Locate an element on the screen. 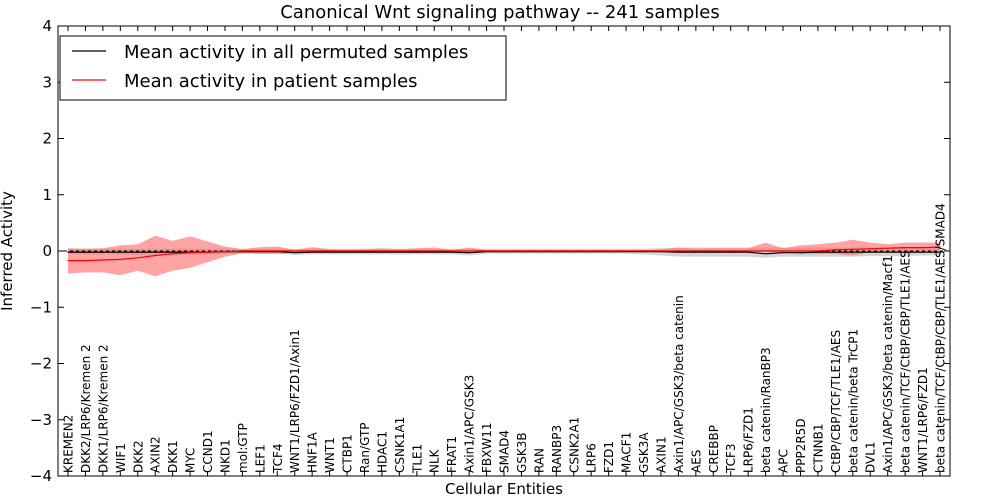  x-tick-label-26: GSK3B is located at coordinates (522, 452).